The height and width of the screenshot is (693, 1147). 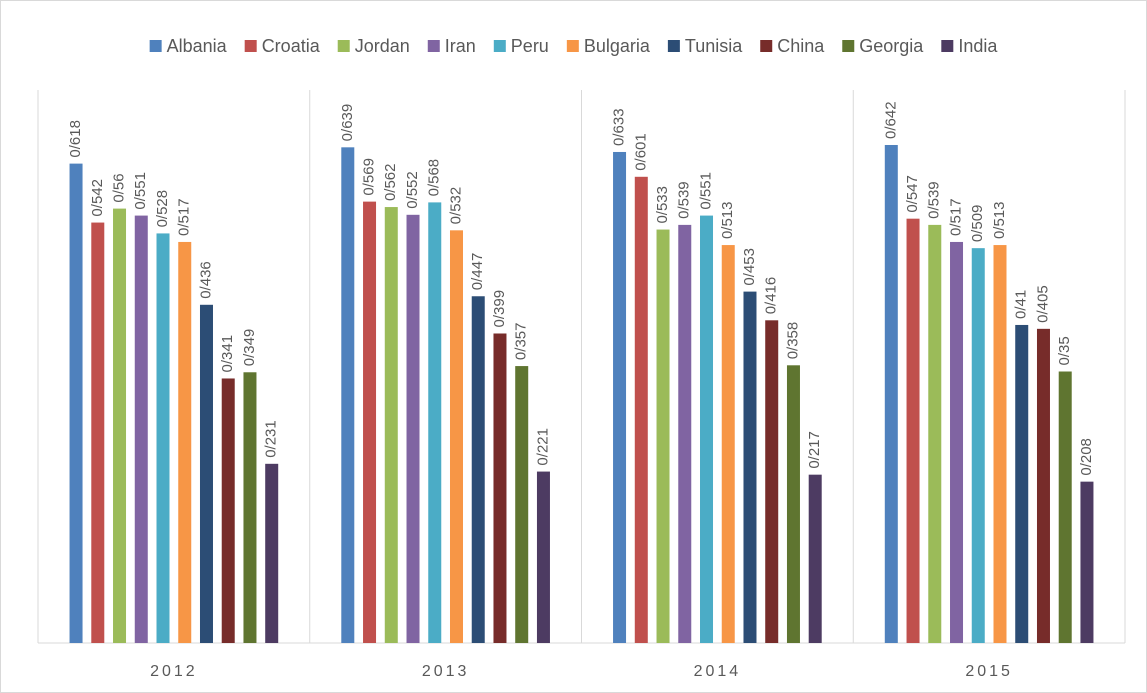 I want to click on value-label: 0/416, so click(x=771, y=296).